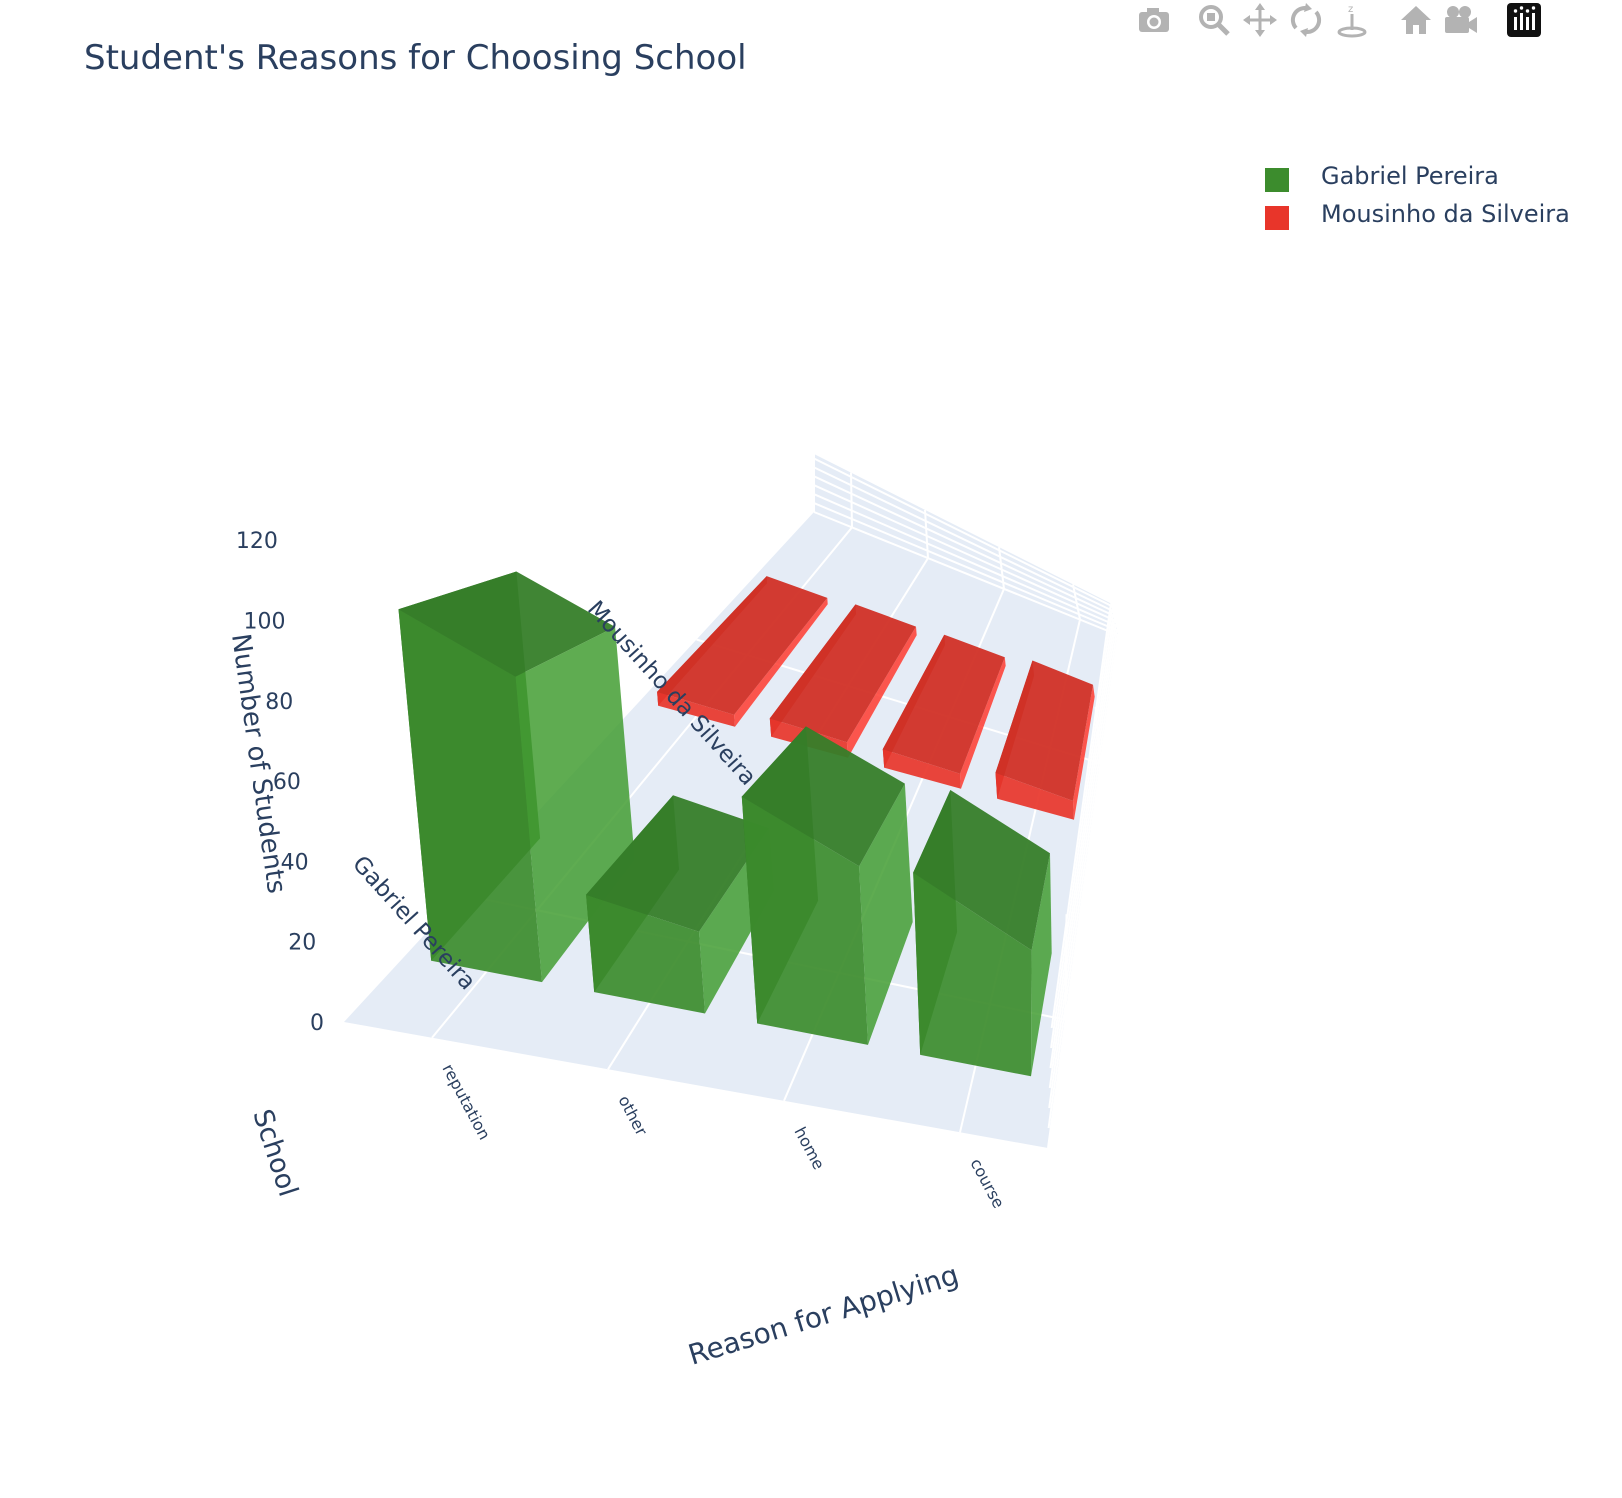 This screenshot has width=1622, height=1498. What do you see at coordinates (823, 1315) in the screenshot?
I see `x-axis-title: Reason for Applying` at bounding box center [823, 1315].